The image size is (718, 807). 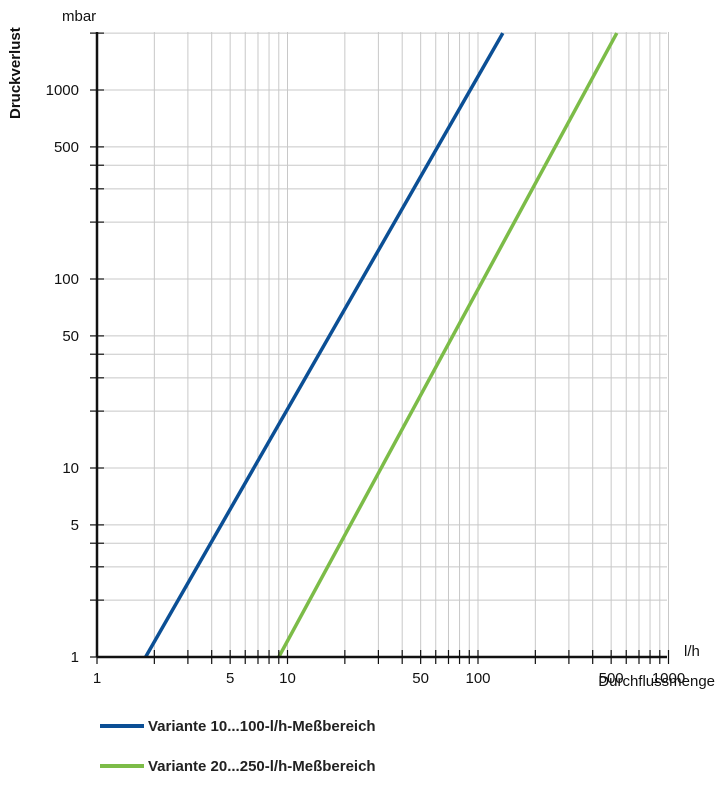 I want to click on y-tick-label: 50, so click(x=70, y=336).